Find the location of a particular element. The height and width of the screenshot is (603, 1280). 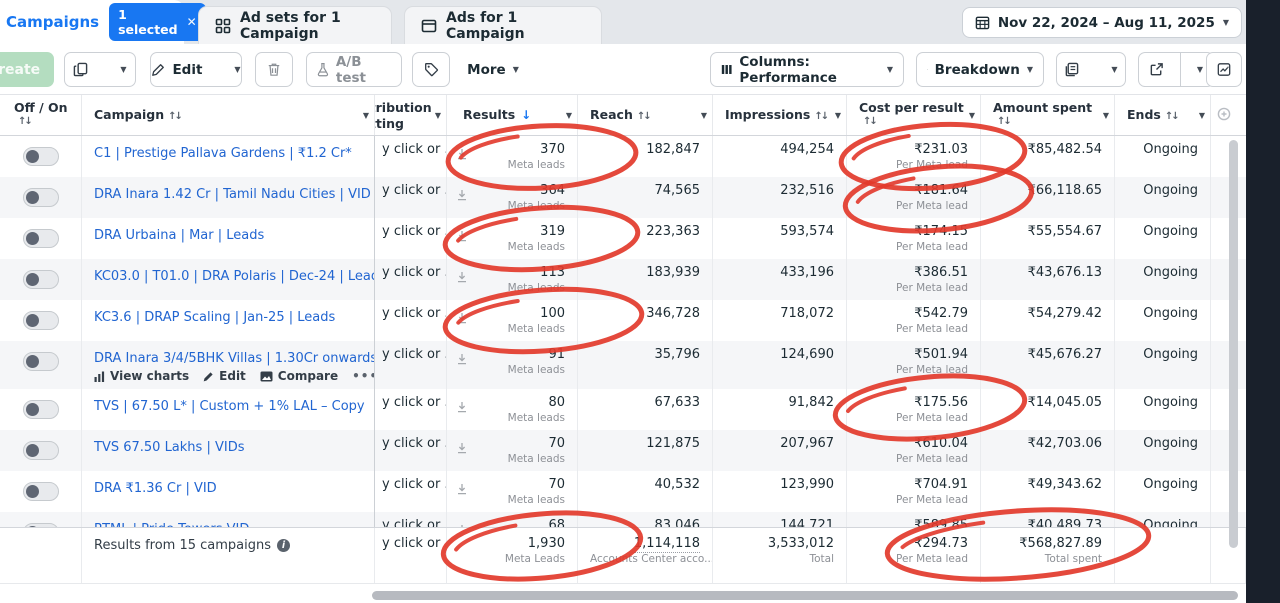

charts-panel-button is located at coordinates (1224, 69).